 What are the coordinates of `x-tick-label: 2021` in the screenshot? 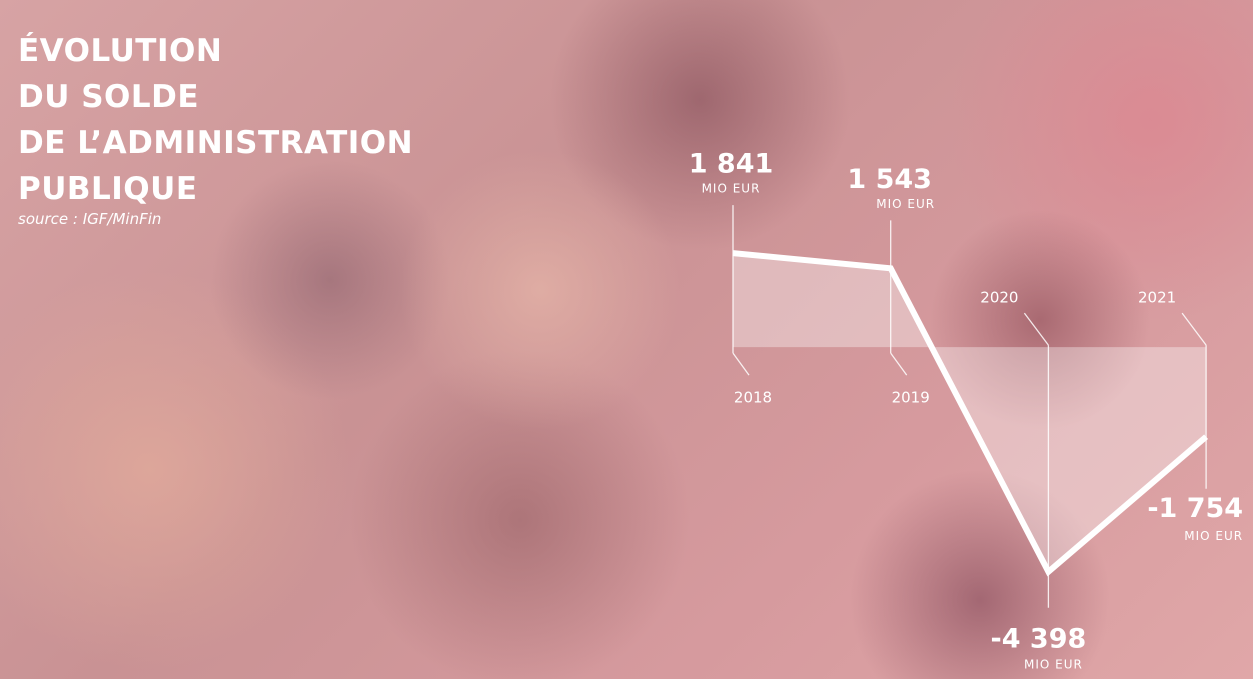 It's located at (1157, 298).